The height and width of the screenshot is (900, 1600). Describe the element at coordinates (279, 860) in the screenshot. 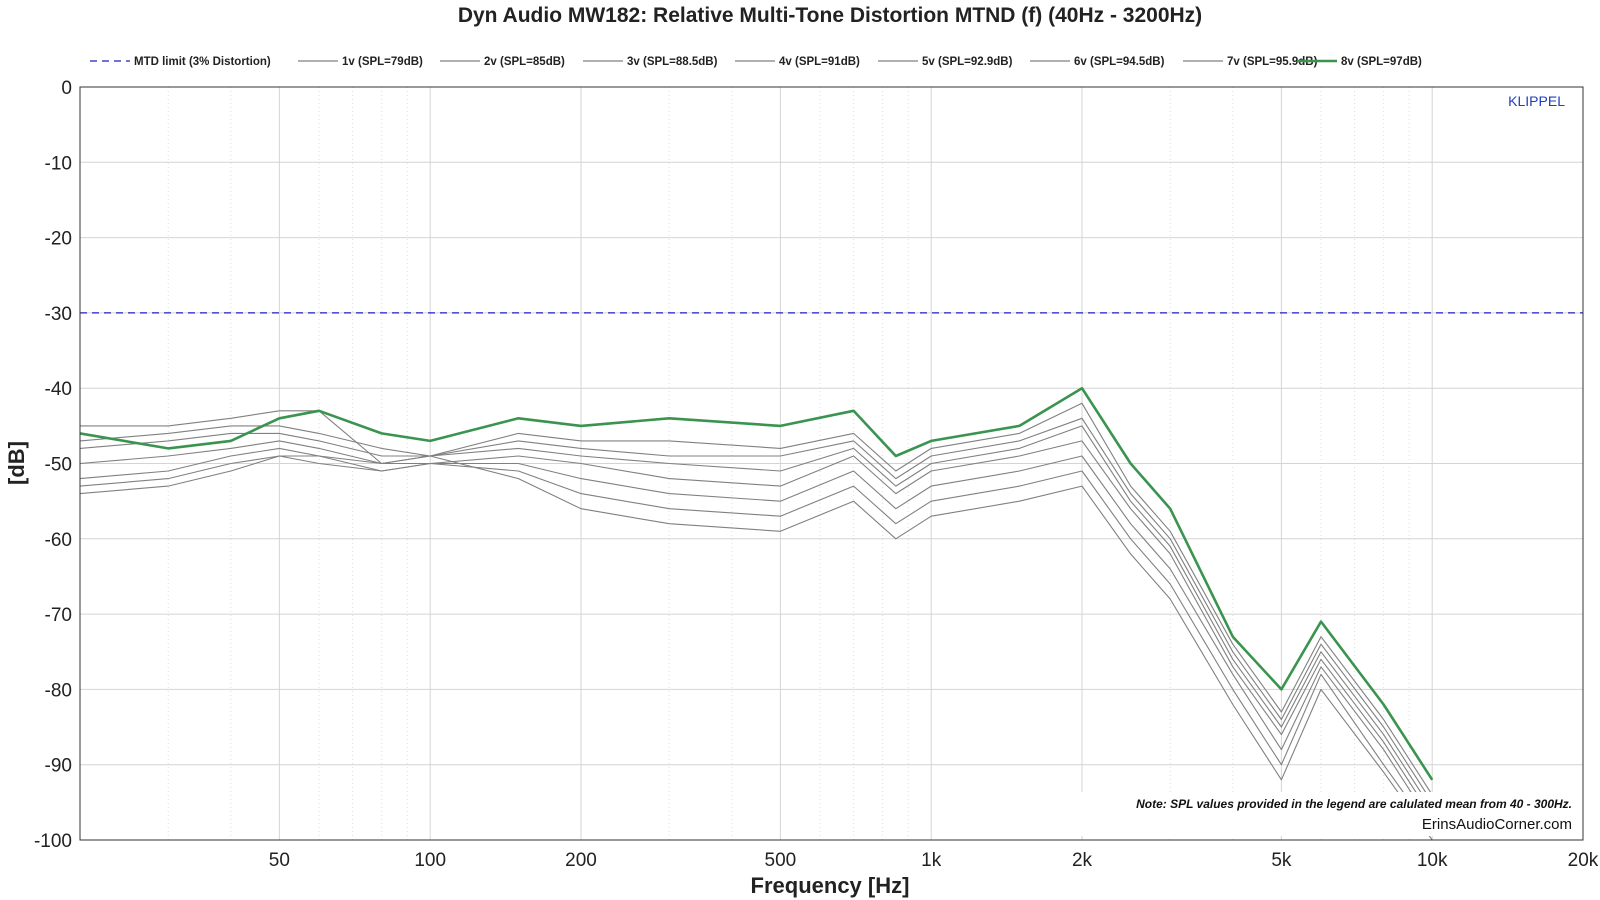

I see `x-tick-label: 50` at that location.